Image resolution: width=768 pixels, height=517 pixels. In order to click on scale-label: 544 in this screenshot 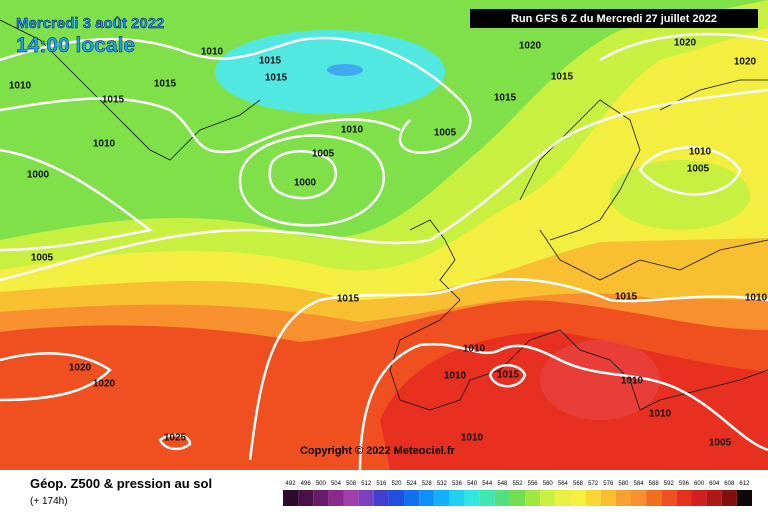, I will do `click(487, 484)`.